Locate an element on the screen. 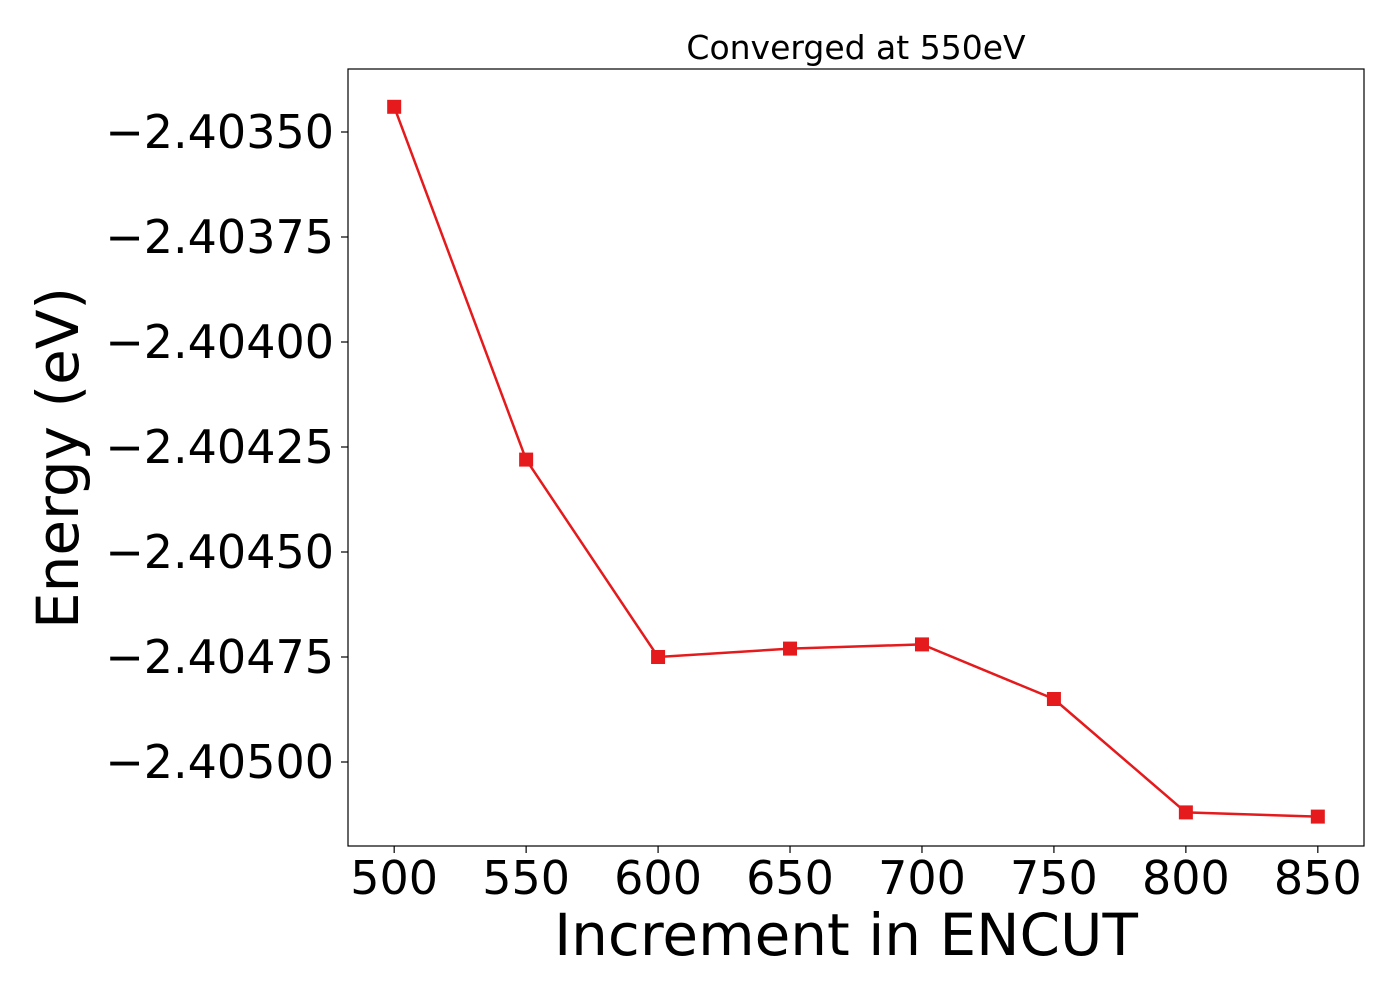  x-axis-title: Increment in ENCUT is located at coordinates (846, 935).